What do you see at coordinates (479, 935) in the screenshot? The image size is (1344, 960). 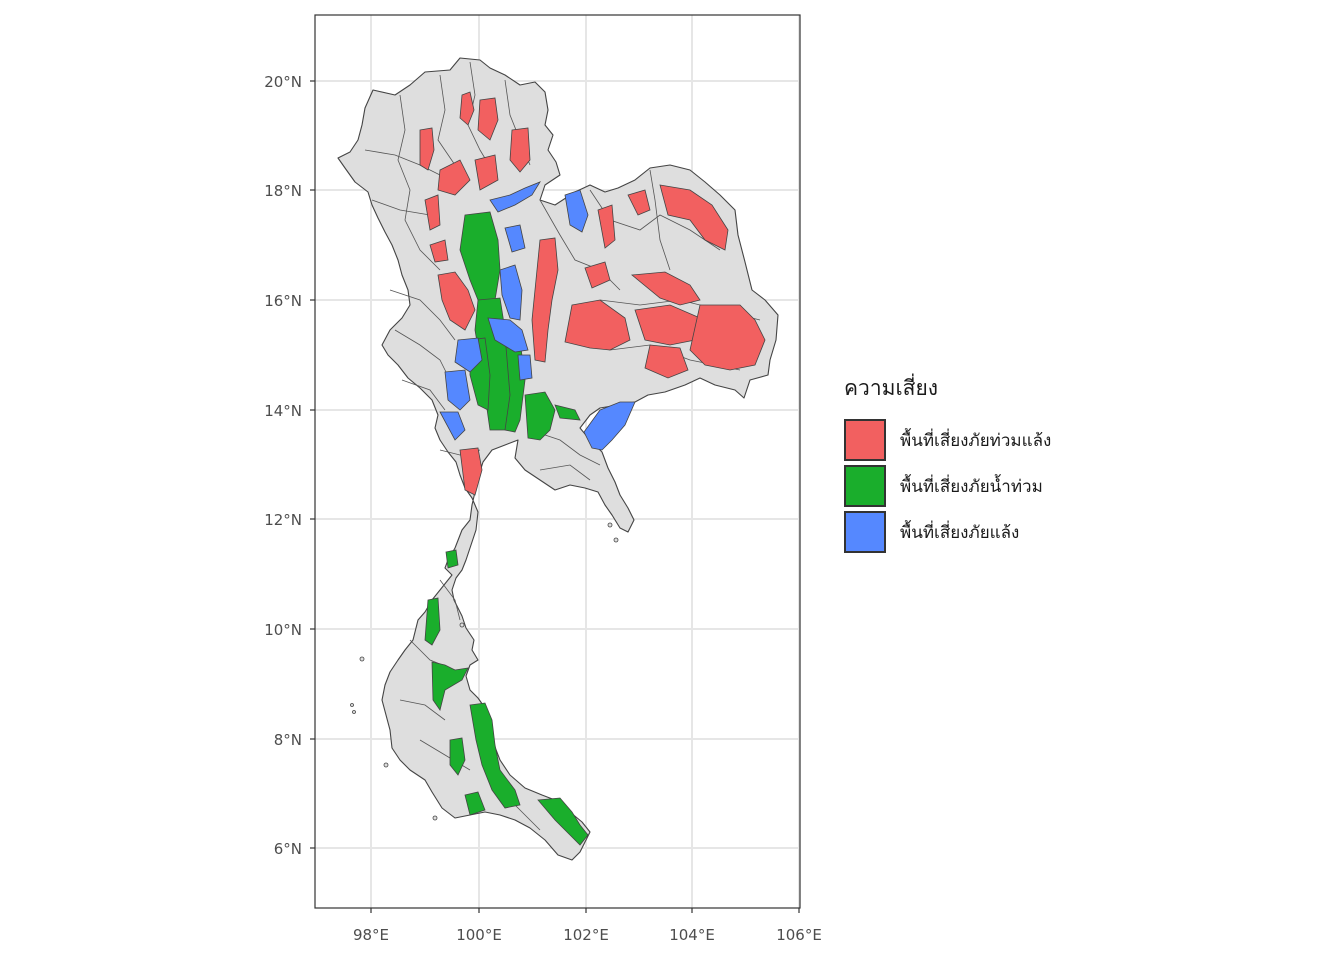 I see `x-tick-label: 100°E` at bounding box center [479, 935].